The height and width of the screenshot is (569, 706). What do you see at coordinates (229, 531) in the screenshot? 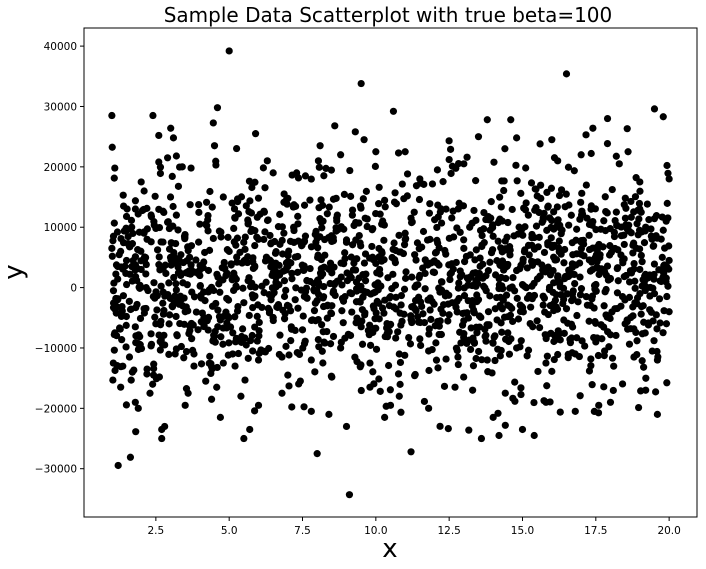
I see `x-tick-label: 5.0` at bounding box center [229, 531].